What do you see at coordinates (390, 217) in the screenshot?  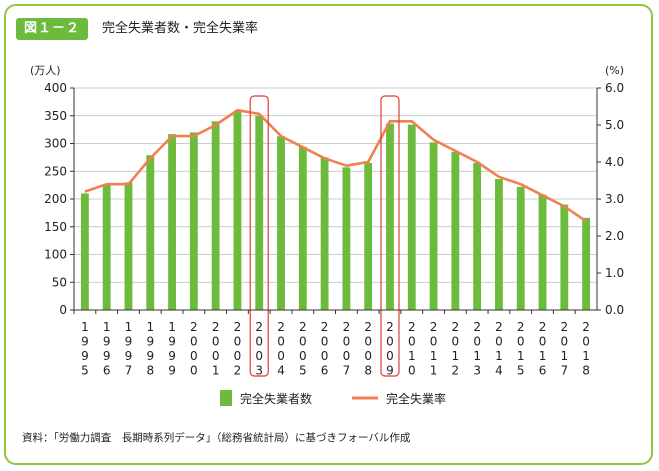 I see `bar-2009` at bounding box center [390, 217].